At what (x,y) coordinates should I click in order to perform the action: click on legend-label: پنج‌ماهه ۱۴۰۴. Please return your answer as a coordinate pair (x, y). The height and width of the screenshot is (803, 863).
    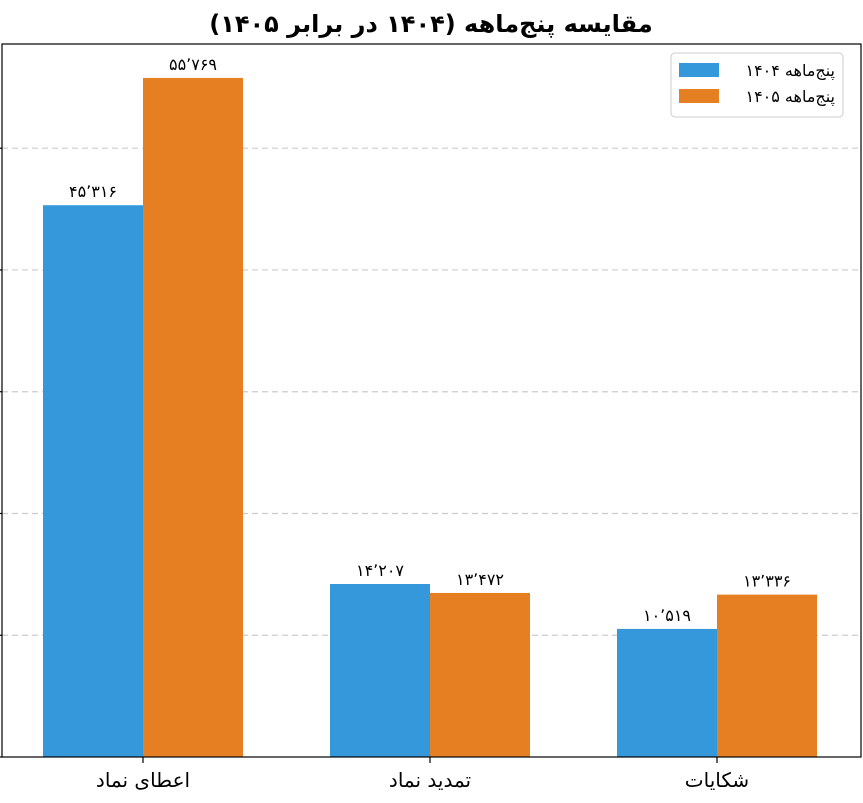
    Looking at the image, I should click on (790, 71).